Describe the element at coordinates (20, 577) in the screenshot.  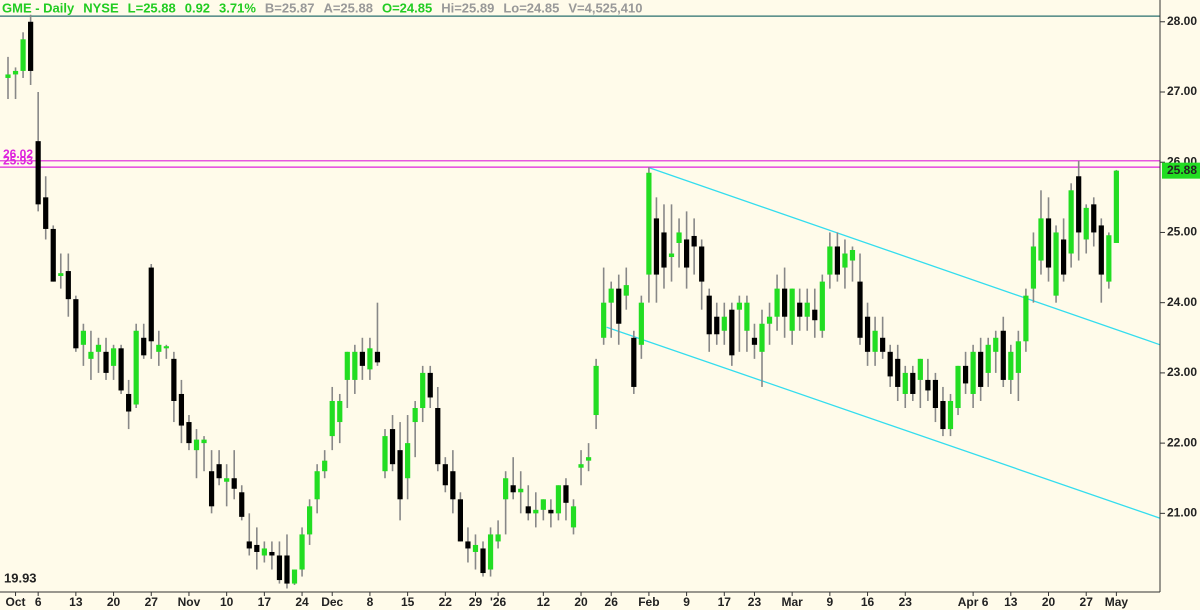
I see `low-label: 19.93` at that location.